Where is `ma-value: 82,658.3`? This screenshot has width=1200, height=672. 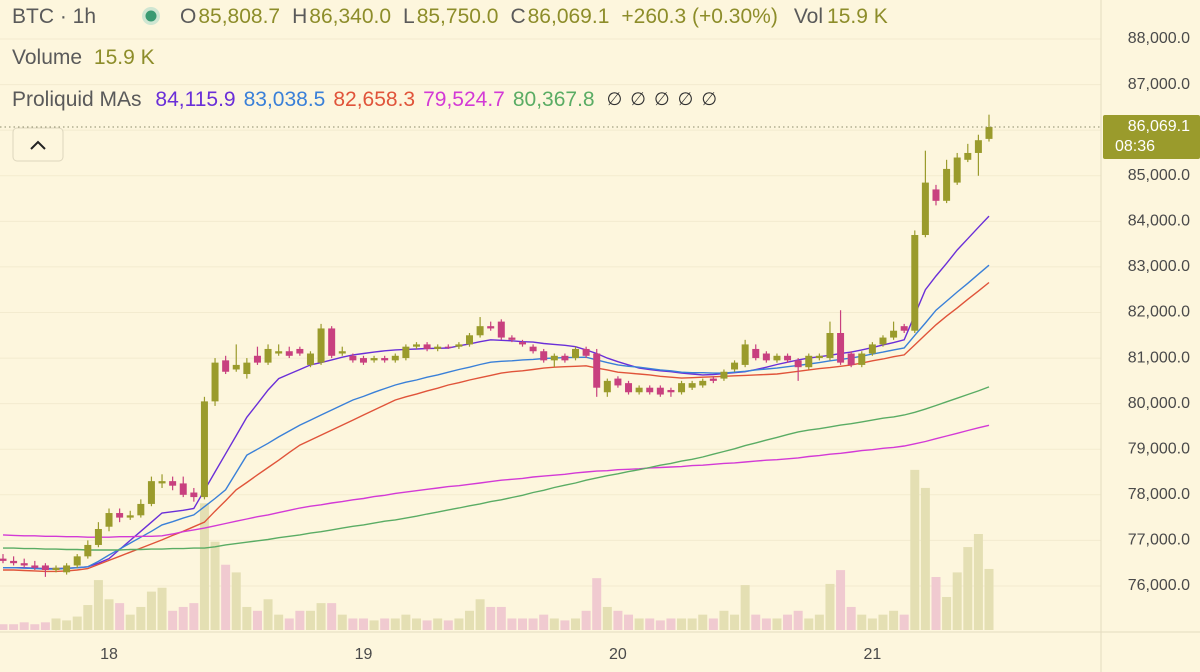 ma-value: 82,658.3 is located at coordinates (374, 99).